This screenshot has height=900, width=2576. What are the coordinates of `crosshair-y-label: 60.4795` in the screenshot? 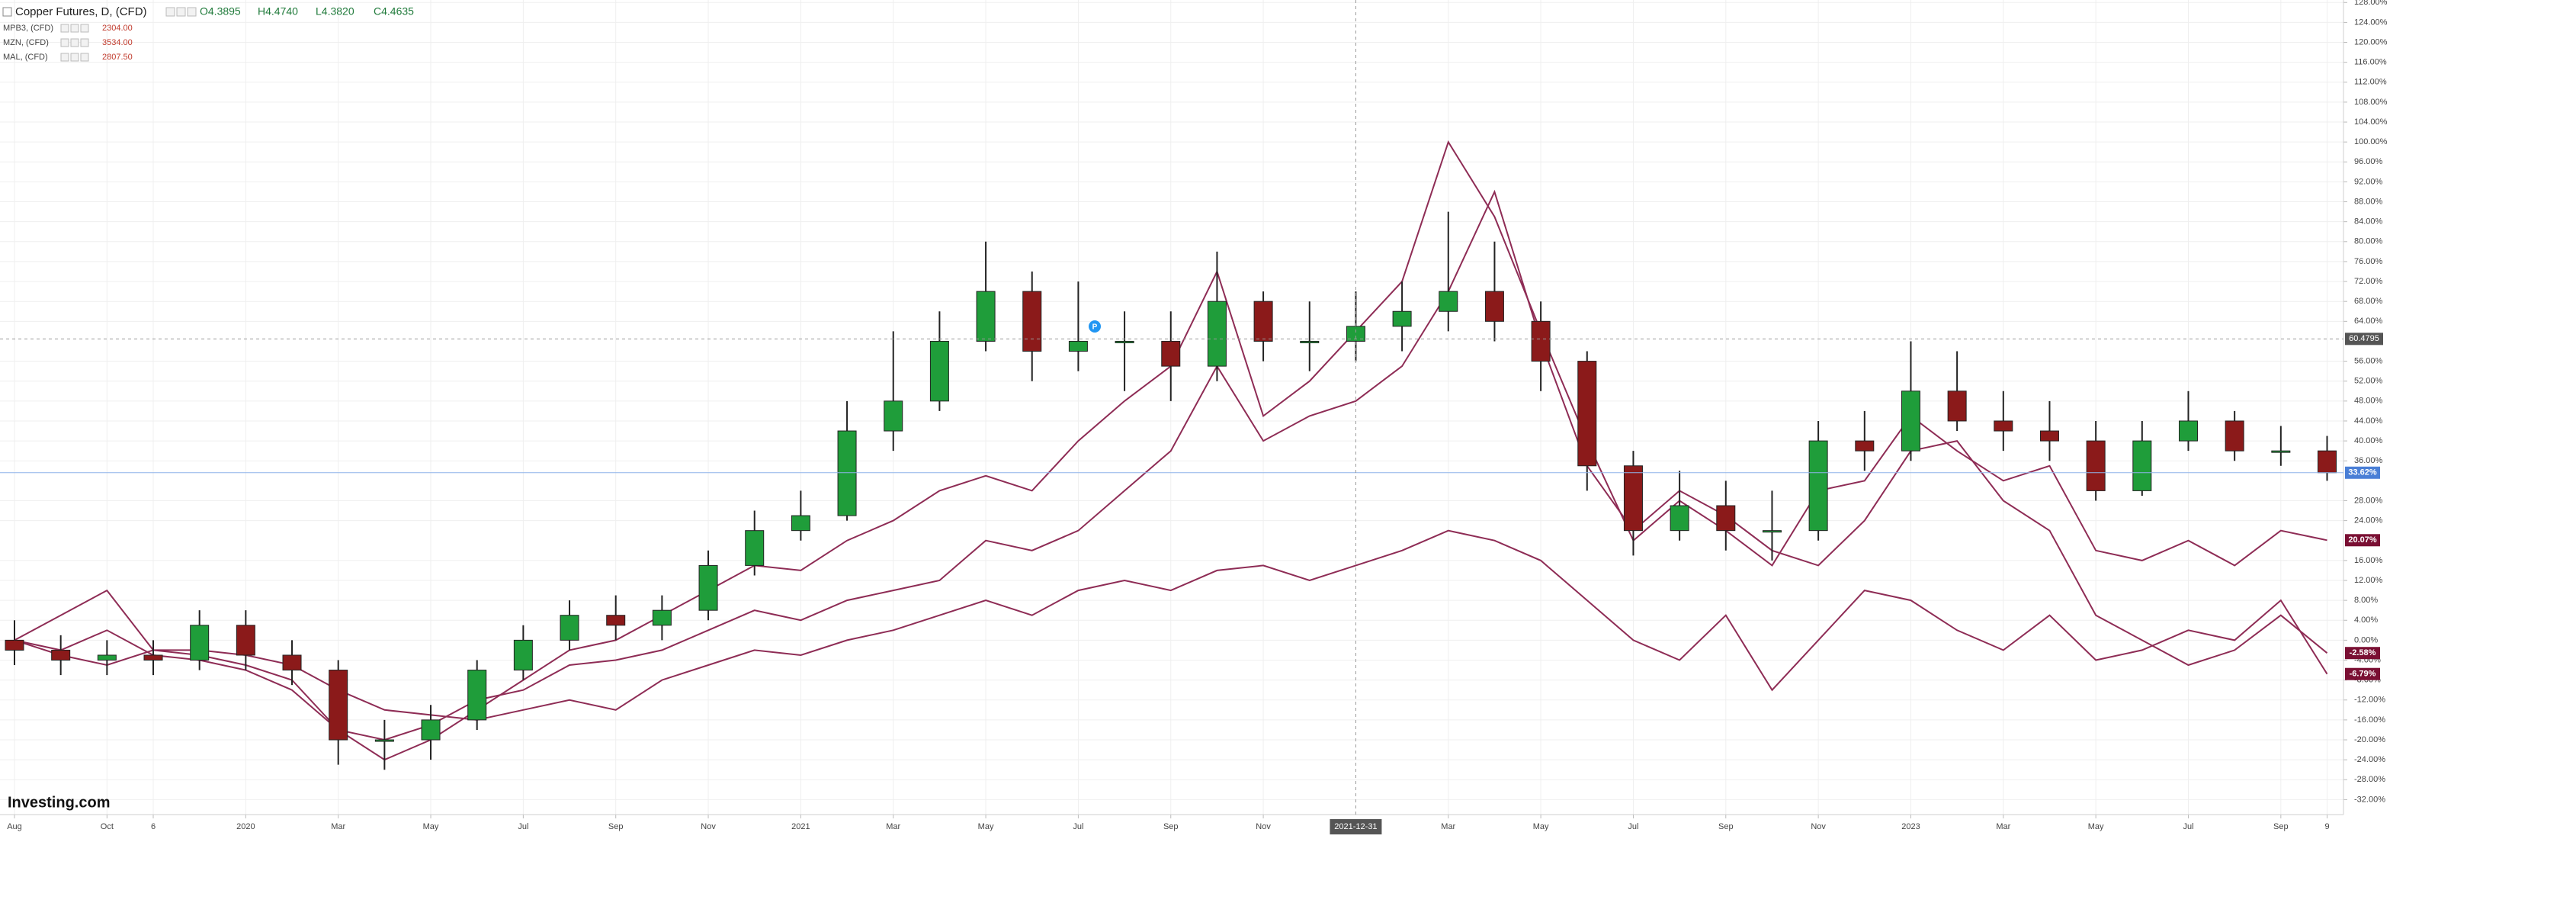 It's located at (2364, 338).